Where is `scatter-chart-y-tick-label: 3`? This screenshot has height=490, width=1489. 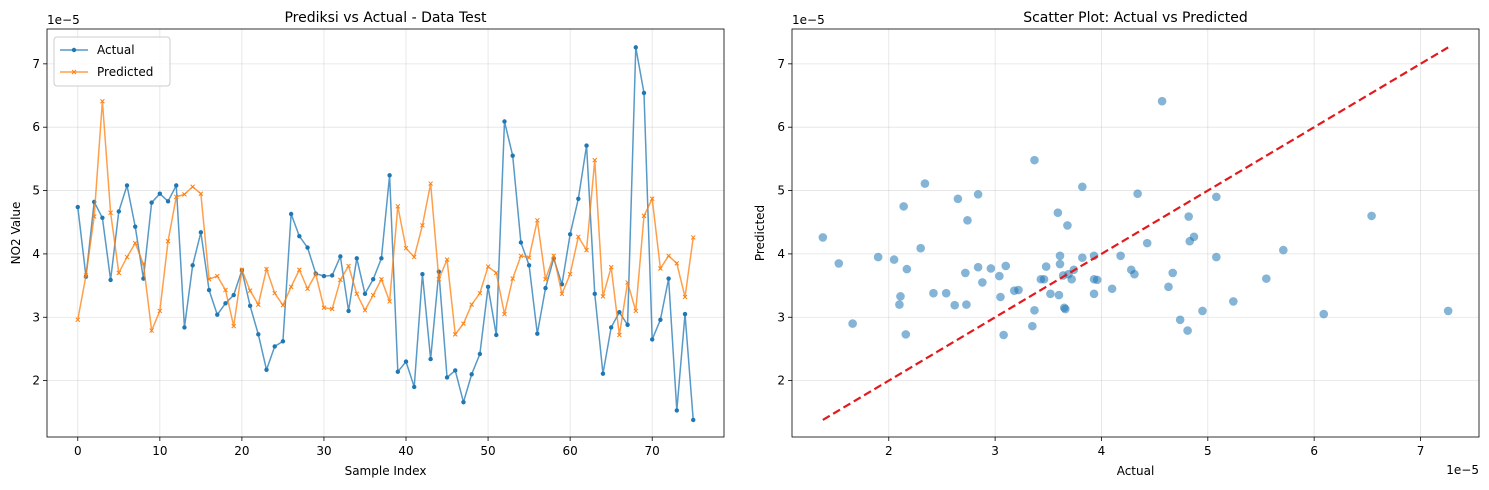 scatter-chart-y-tick-label: 3 is located at coordinates (781, 317).